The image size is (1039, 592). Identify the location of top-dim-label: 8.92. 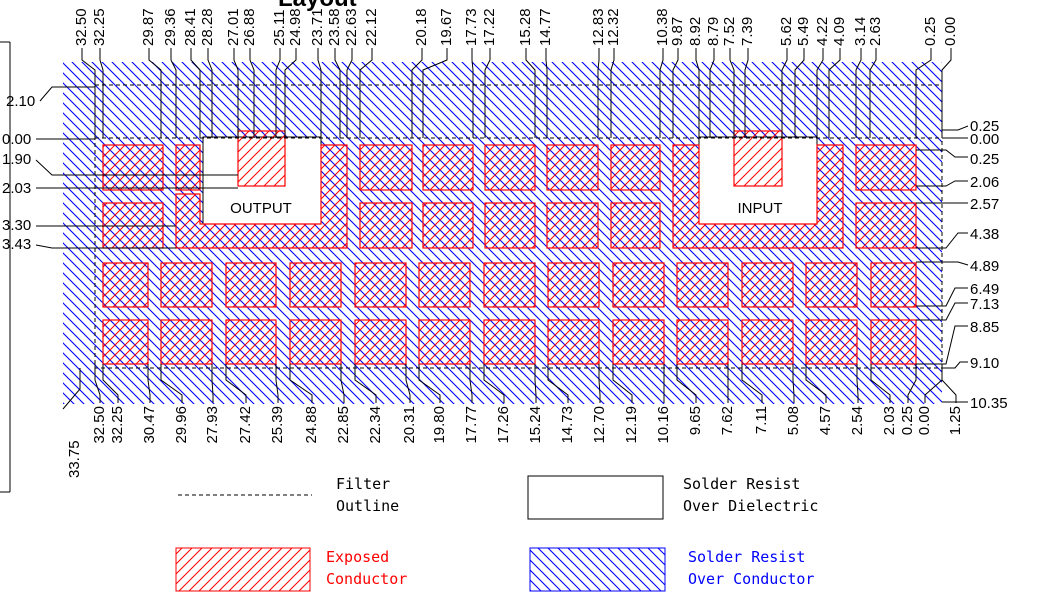
(695, 31).